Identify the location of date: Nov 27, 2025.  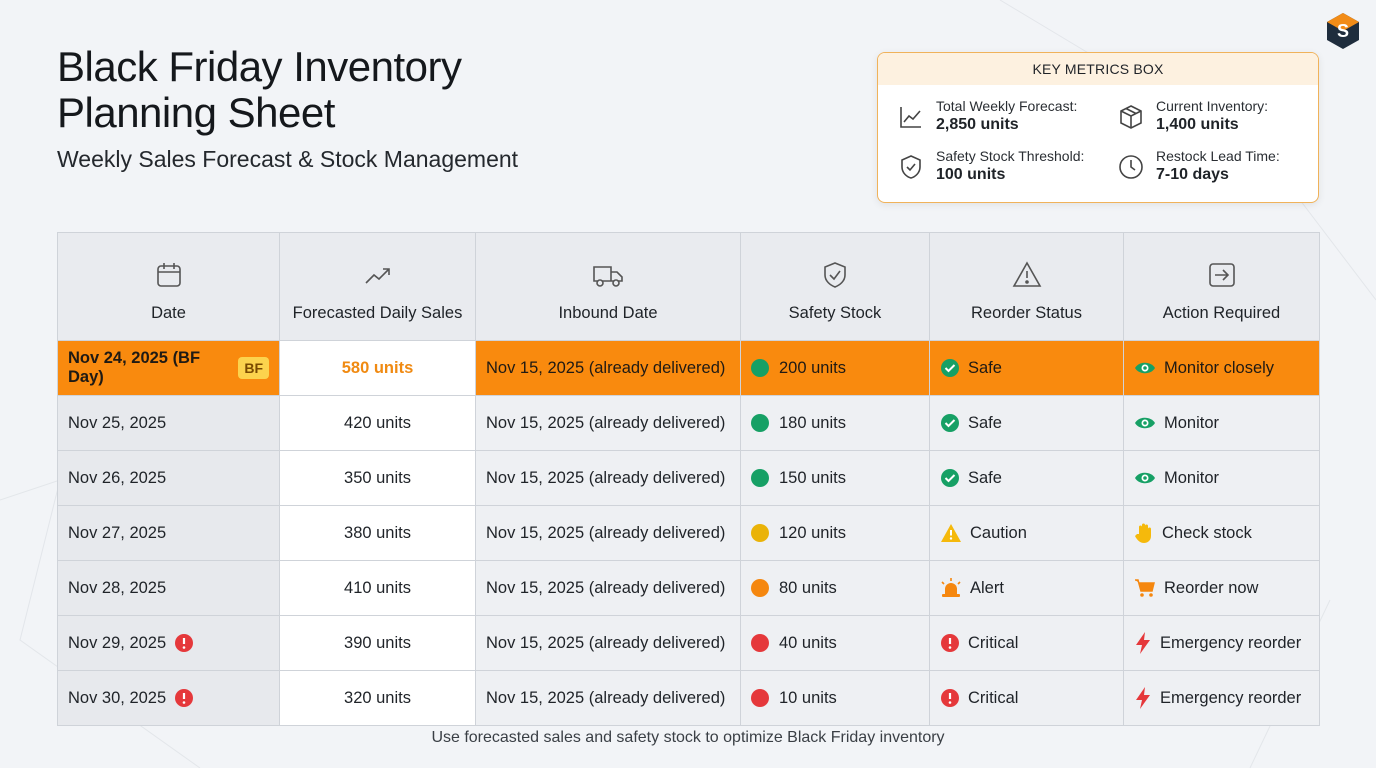
(117, 532).